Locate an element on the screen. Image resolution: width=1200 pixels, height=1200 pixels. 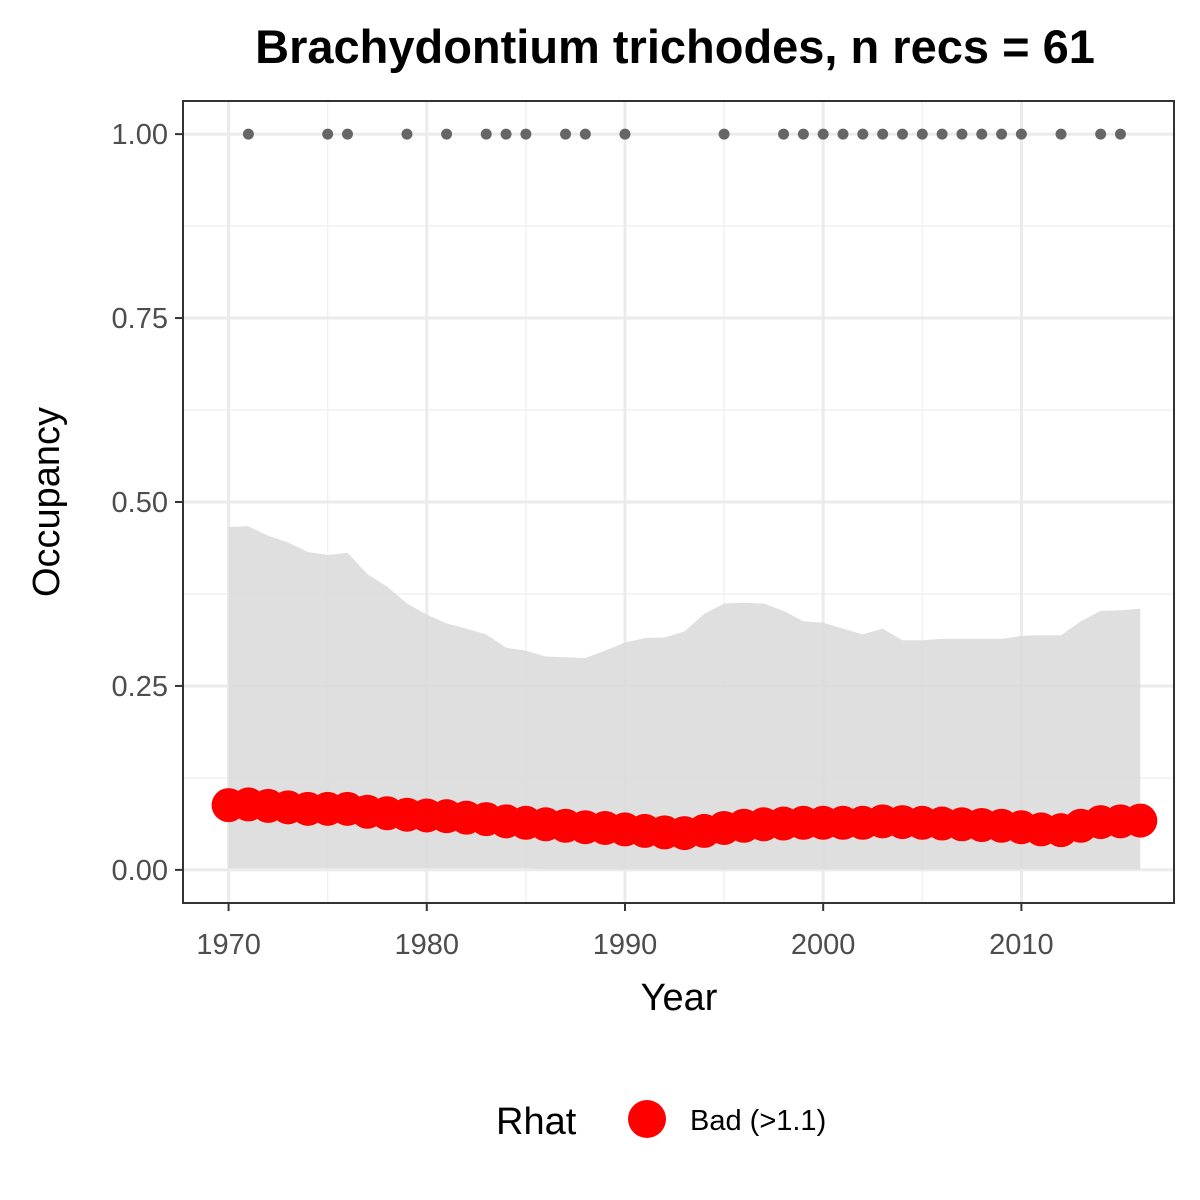
legend-key-bad-rhat is located at coordinates (647, 1119).